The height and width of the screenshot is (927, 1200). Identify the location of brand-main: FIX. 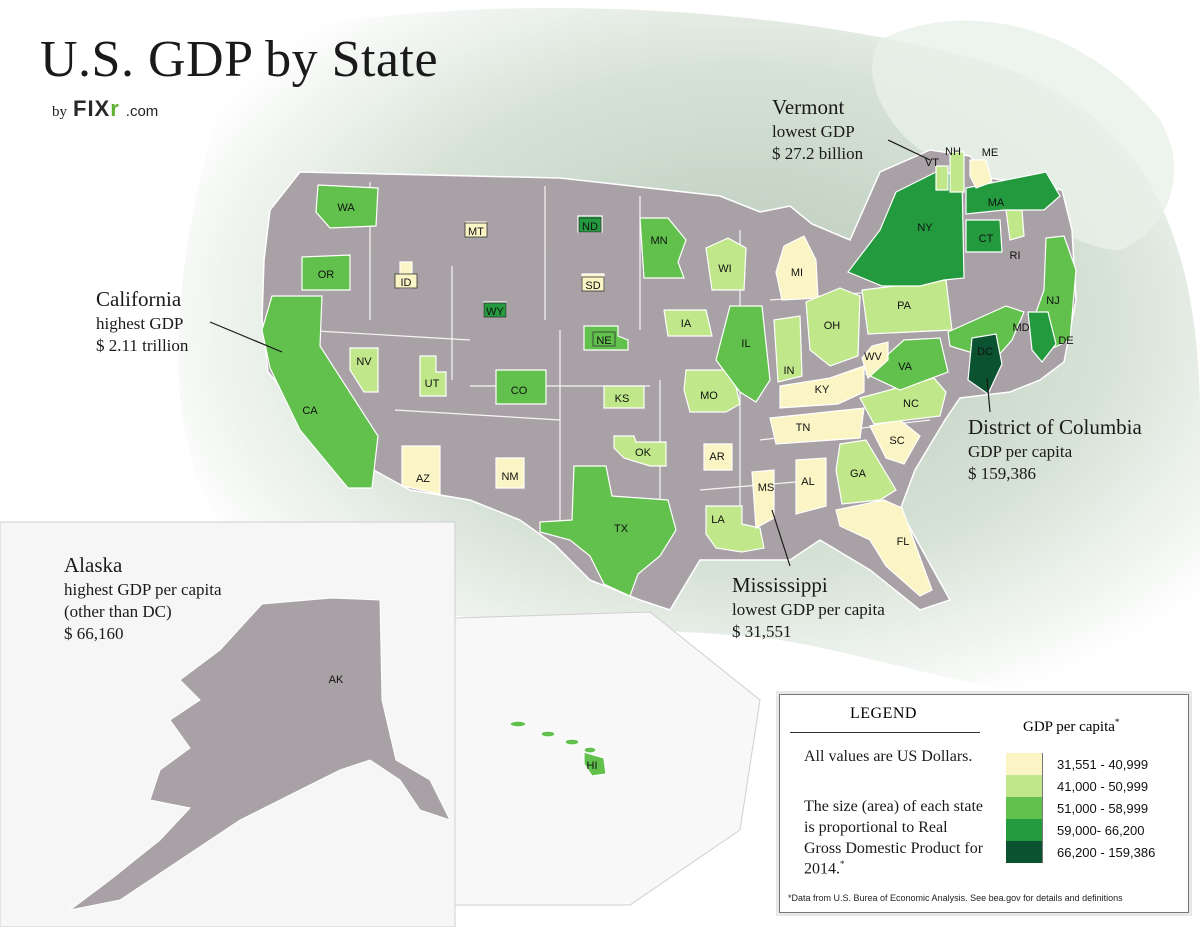
(92, 108).